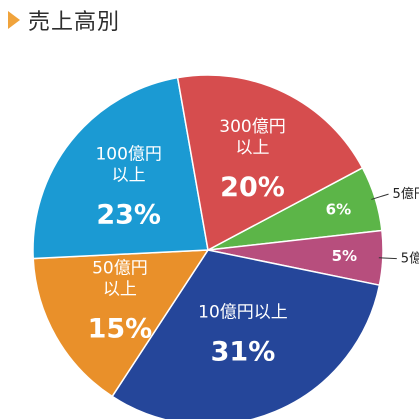 The image size is (419, 419). What do you see at coordinates (243, 352) in the screenshot?
I see `slice-pct-label-2: 31%` at bounding box center [243, 352].